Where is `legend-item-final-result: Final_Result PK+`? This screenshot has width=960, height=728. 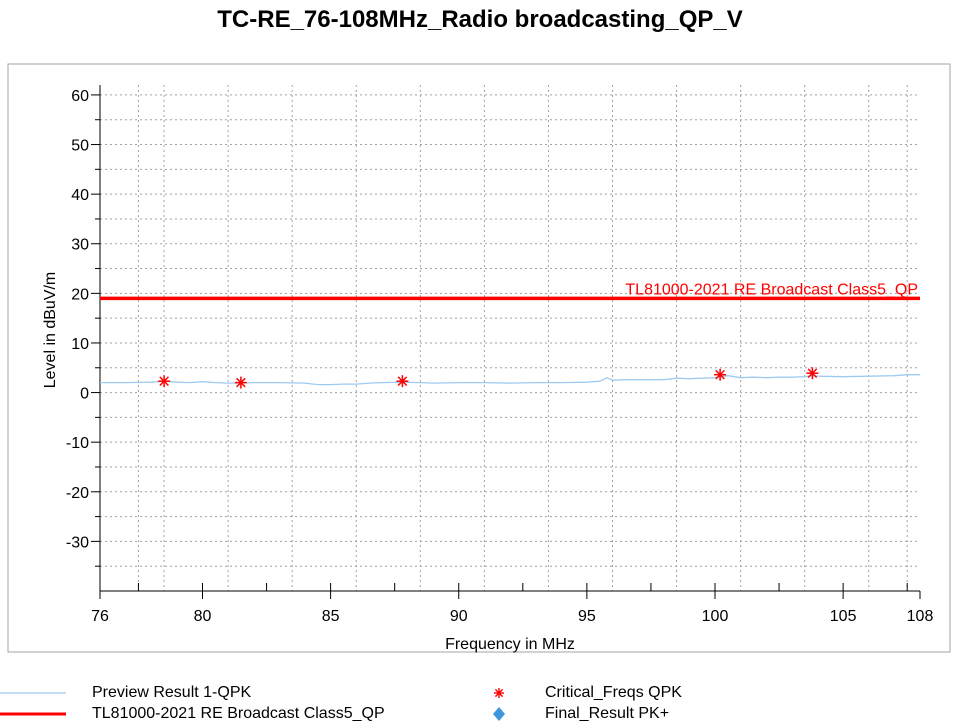
legend-item-final-result: Final_Result PK+ is located at coordinates (603, 714).